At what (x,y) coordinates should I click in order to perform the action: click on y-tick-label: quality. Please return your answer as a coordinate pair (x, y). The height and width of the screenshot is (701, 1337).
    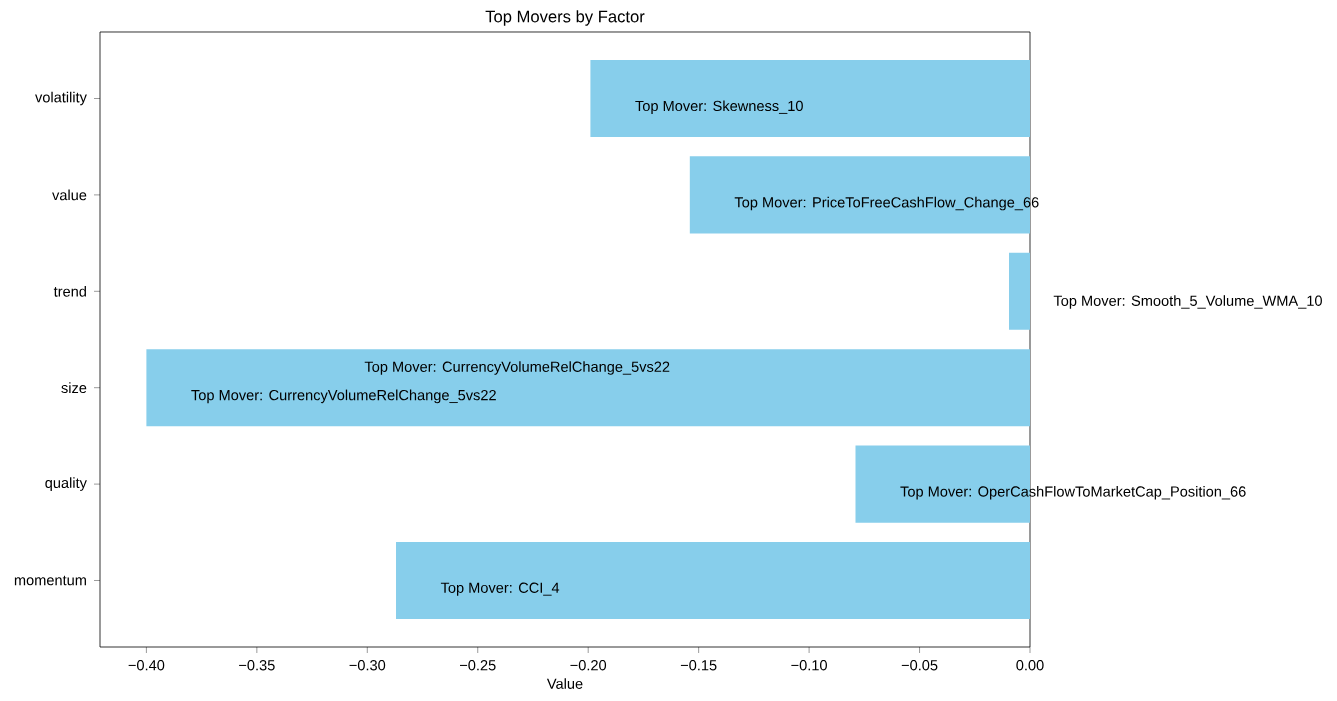
    Looking at the image, I should click on (66, 484).